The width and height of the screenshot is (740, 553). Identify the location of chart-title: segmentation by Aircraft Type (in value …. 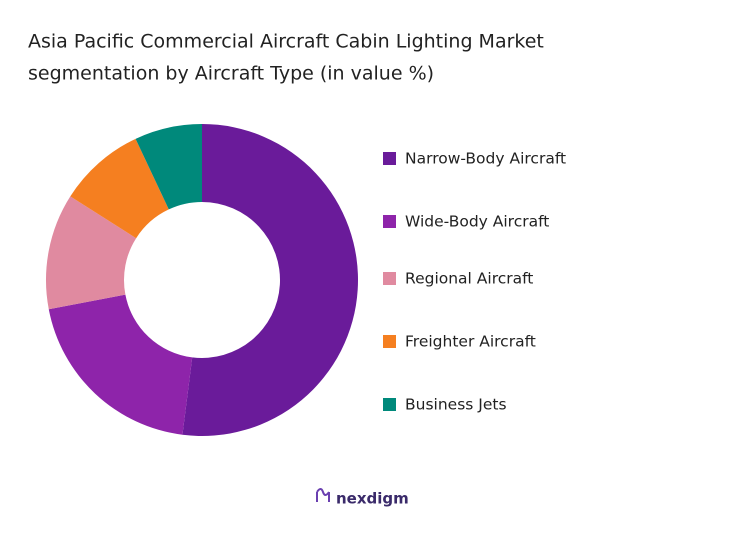
(231, 74).